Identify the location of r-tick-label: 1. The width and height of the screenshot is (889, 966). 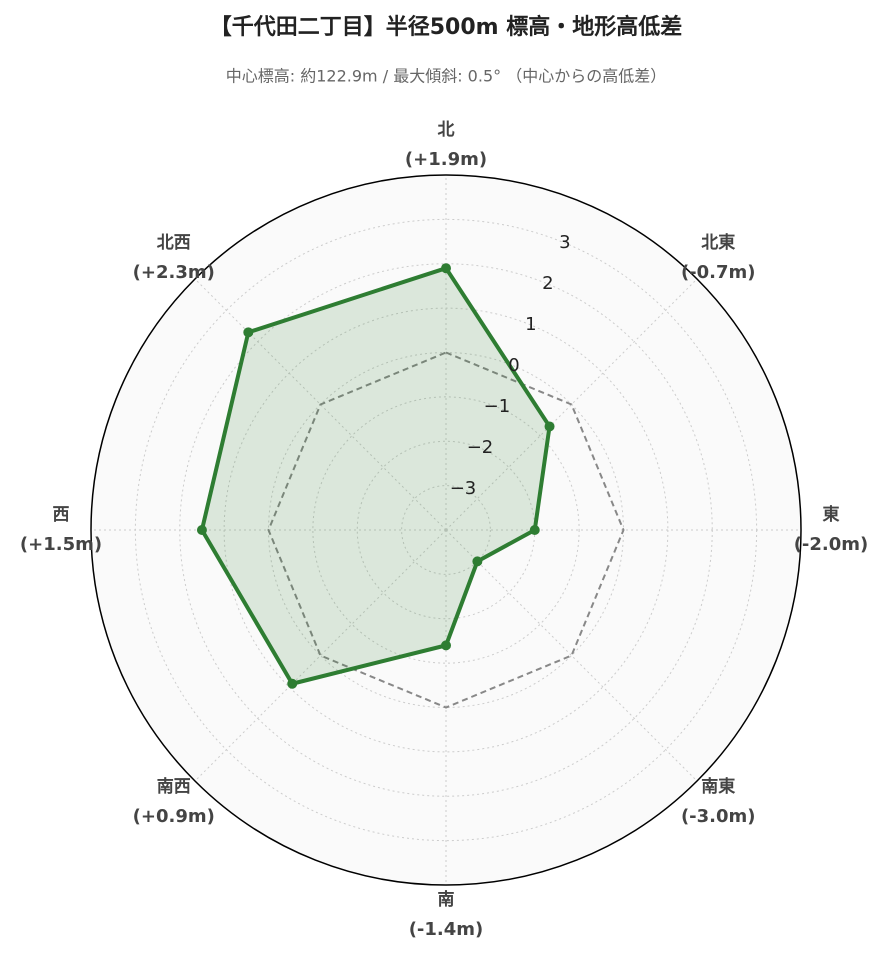
(530, 324).